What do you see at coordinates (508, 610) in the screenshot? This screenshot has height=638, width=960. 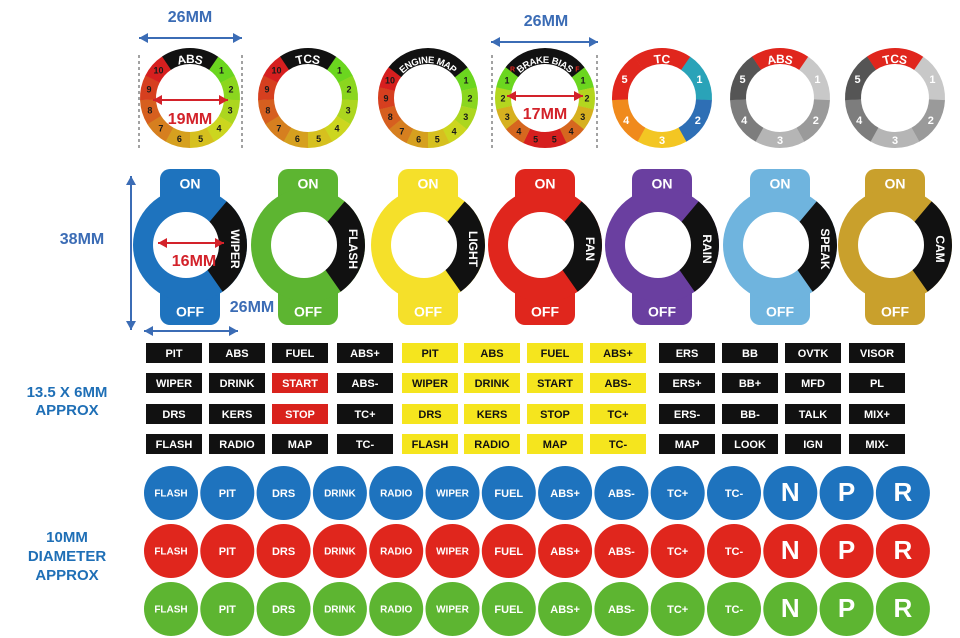 I see `round-label: FUEL` at bounding box center [508, 610].